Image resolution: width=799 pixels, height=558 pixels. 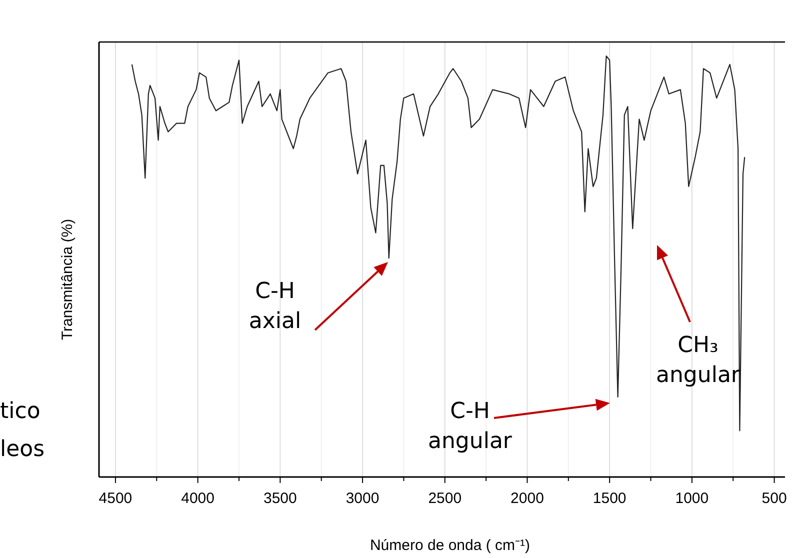 What do you see at coordinates (20, 411) in the screenshot?
I see `text: tico` at bounding box center [20, 411].